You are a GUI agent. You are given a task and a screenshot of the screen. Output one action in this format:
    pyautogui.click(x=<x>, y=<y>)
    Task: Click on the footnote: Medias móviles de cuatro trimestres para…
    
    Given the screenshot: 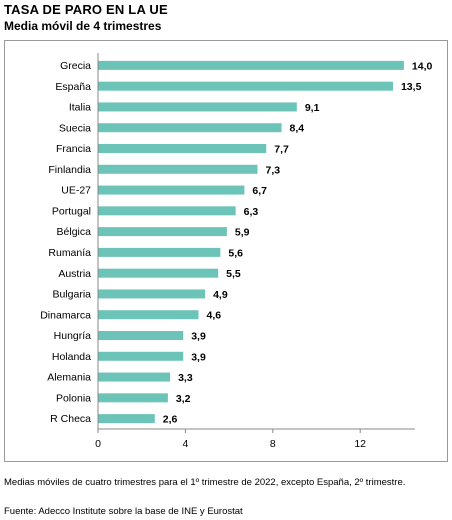 What is the action you would take?
    pyautogui.click(x=205, y=482)
    